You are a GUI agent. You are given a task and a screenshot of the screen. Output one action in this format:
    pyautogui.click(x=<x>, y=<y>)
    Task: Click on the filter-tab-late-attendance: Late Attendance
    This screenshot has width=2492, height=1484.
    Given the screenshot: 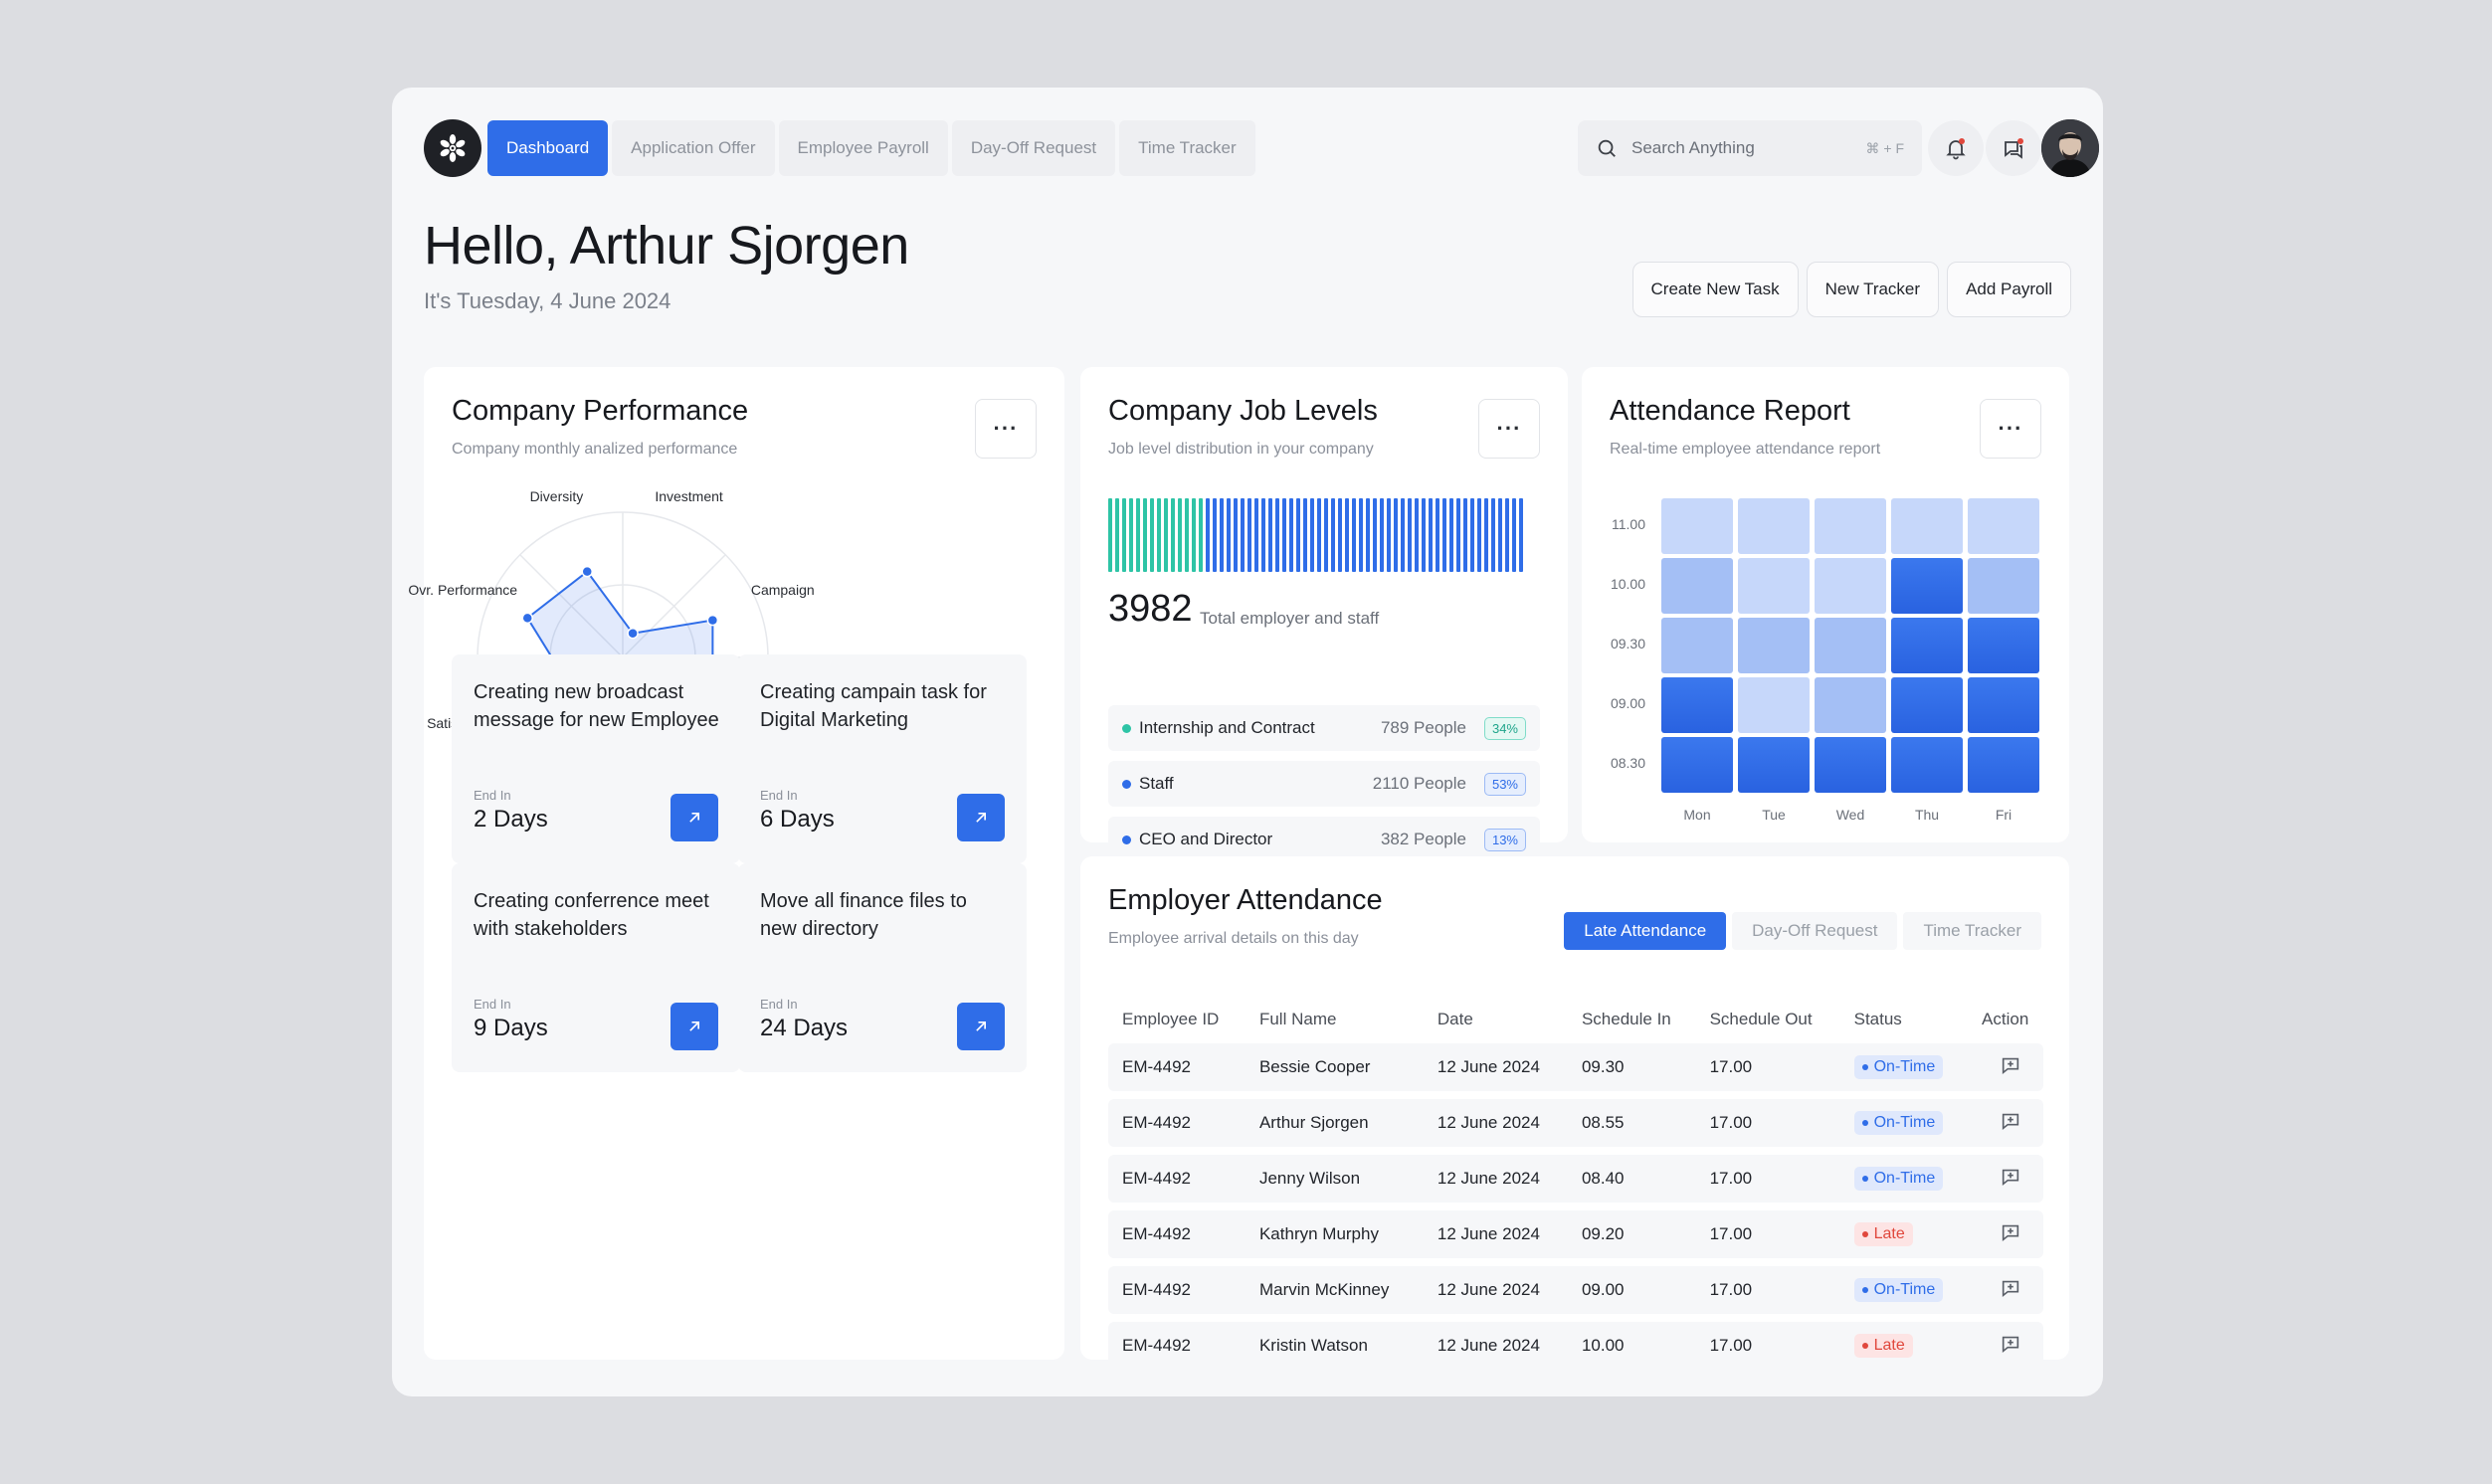 What is the action you would take?
    pyautogui.click(x=1645, y=931)
    